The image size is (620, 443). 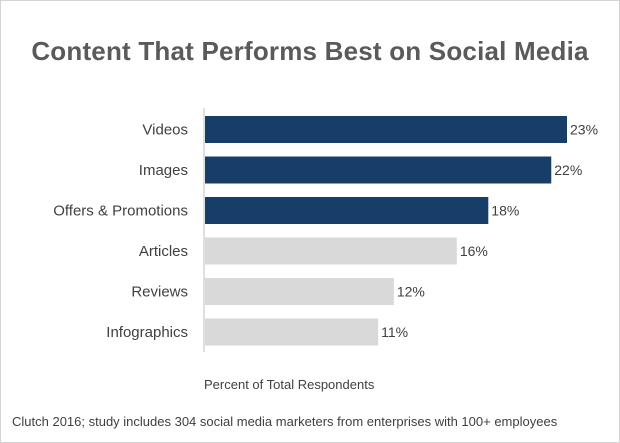 What do you see at coordinates (386, 129) in the screenshot?
I see `bar-videos` at bounding box center [386, 129].